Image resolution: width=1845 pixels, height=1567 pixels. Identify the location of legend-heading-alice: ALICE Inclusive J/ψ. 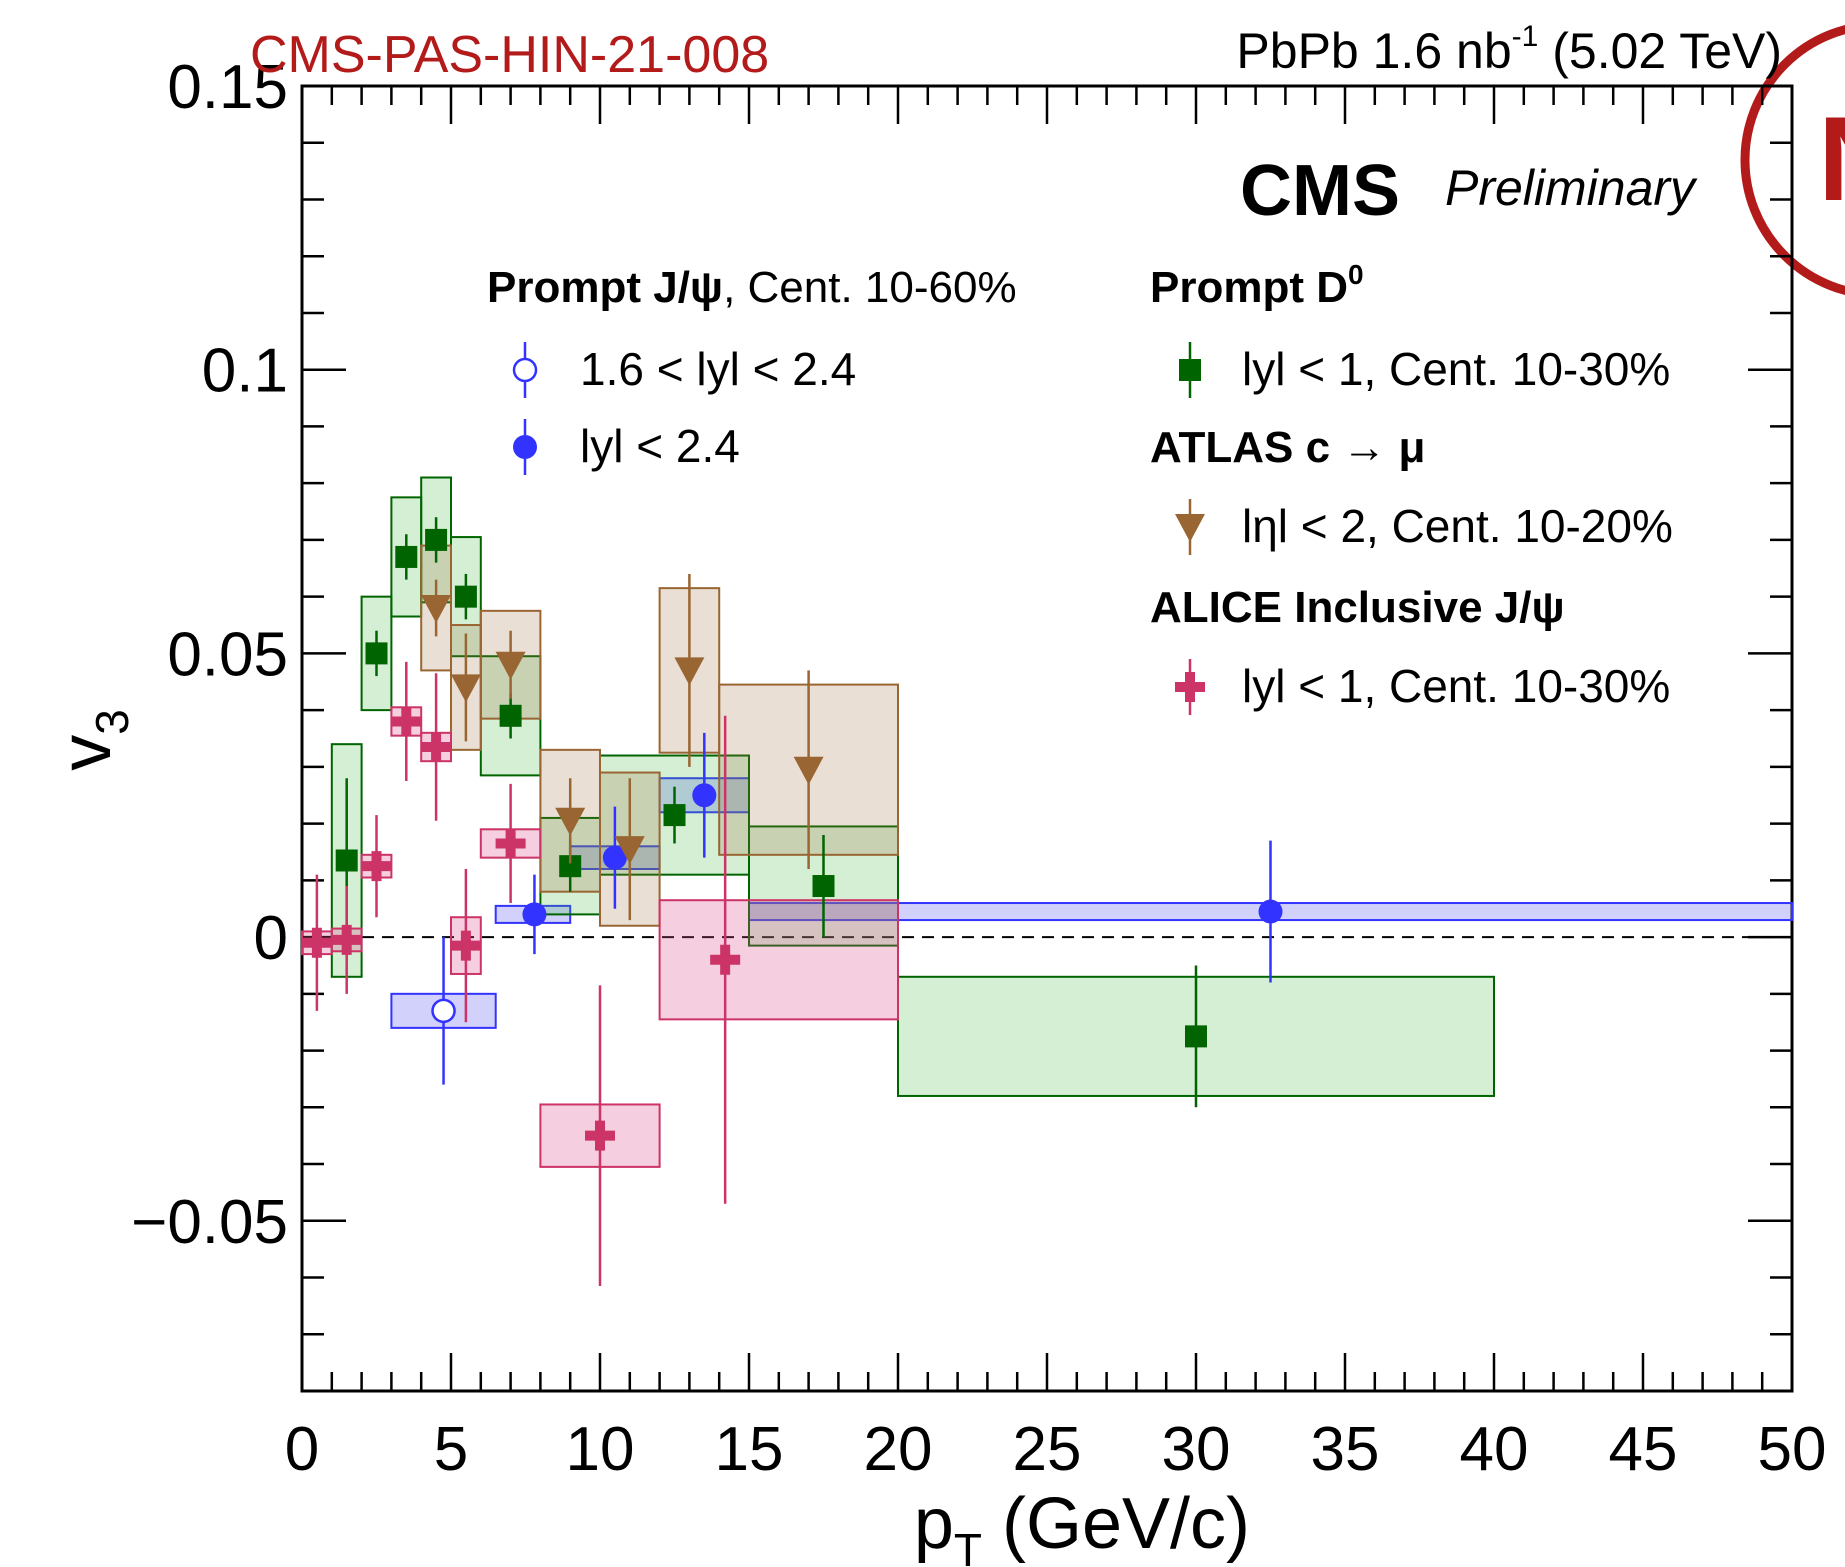
(1357, 607).